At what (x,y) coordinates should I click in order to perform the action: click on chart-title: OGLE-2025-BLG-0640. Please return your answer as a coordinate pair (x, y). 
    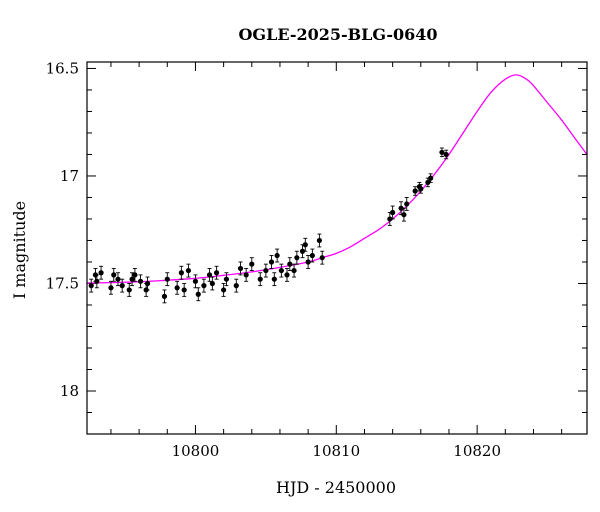
    Looking at the image, I should click on (337, 34).